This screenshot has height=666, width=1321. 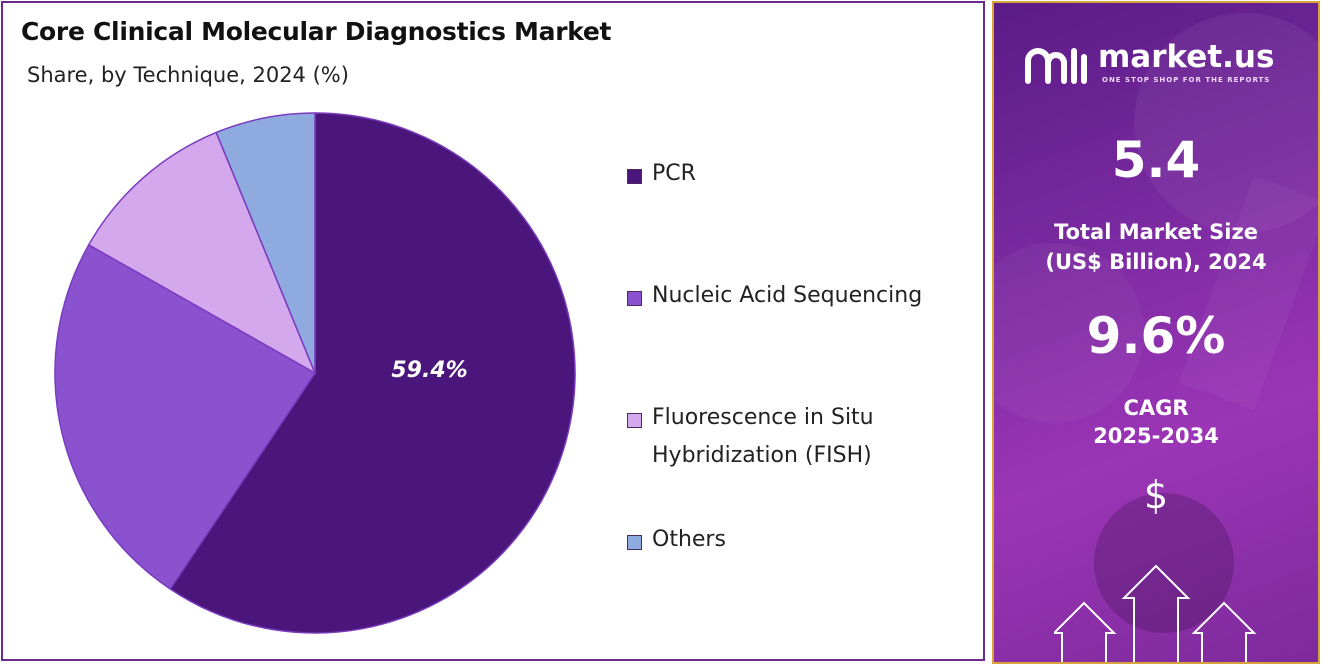 What do you see at coordinates (1156, 436) in the screenshot?
I see `cagr-period: 2025-2034` at bounding box center [1156, 436].